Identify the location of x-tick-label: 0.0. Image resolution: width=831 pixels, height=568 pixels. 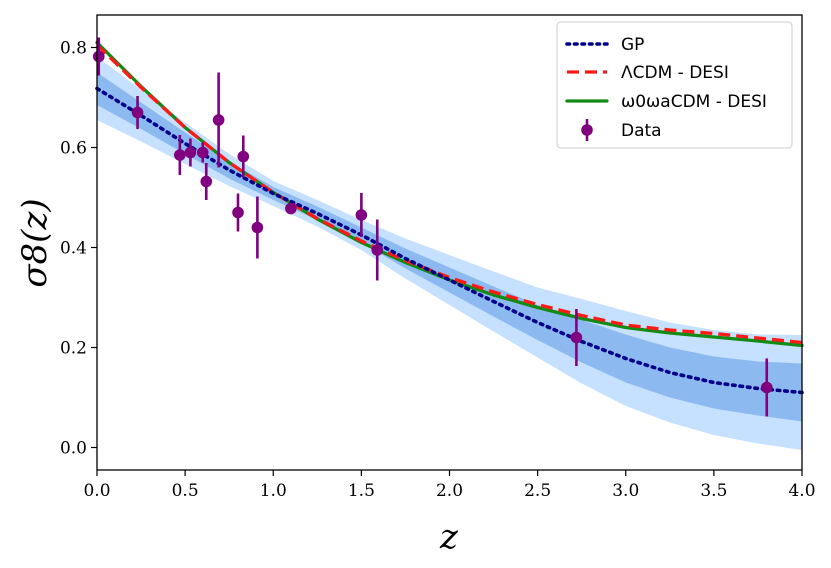
(96, 491).